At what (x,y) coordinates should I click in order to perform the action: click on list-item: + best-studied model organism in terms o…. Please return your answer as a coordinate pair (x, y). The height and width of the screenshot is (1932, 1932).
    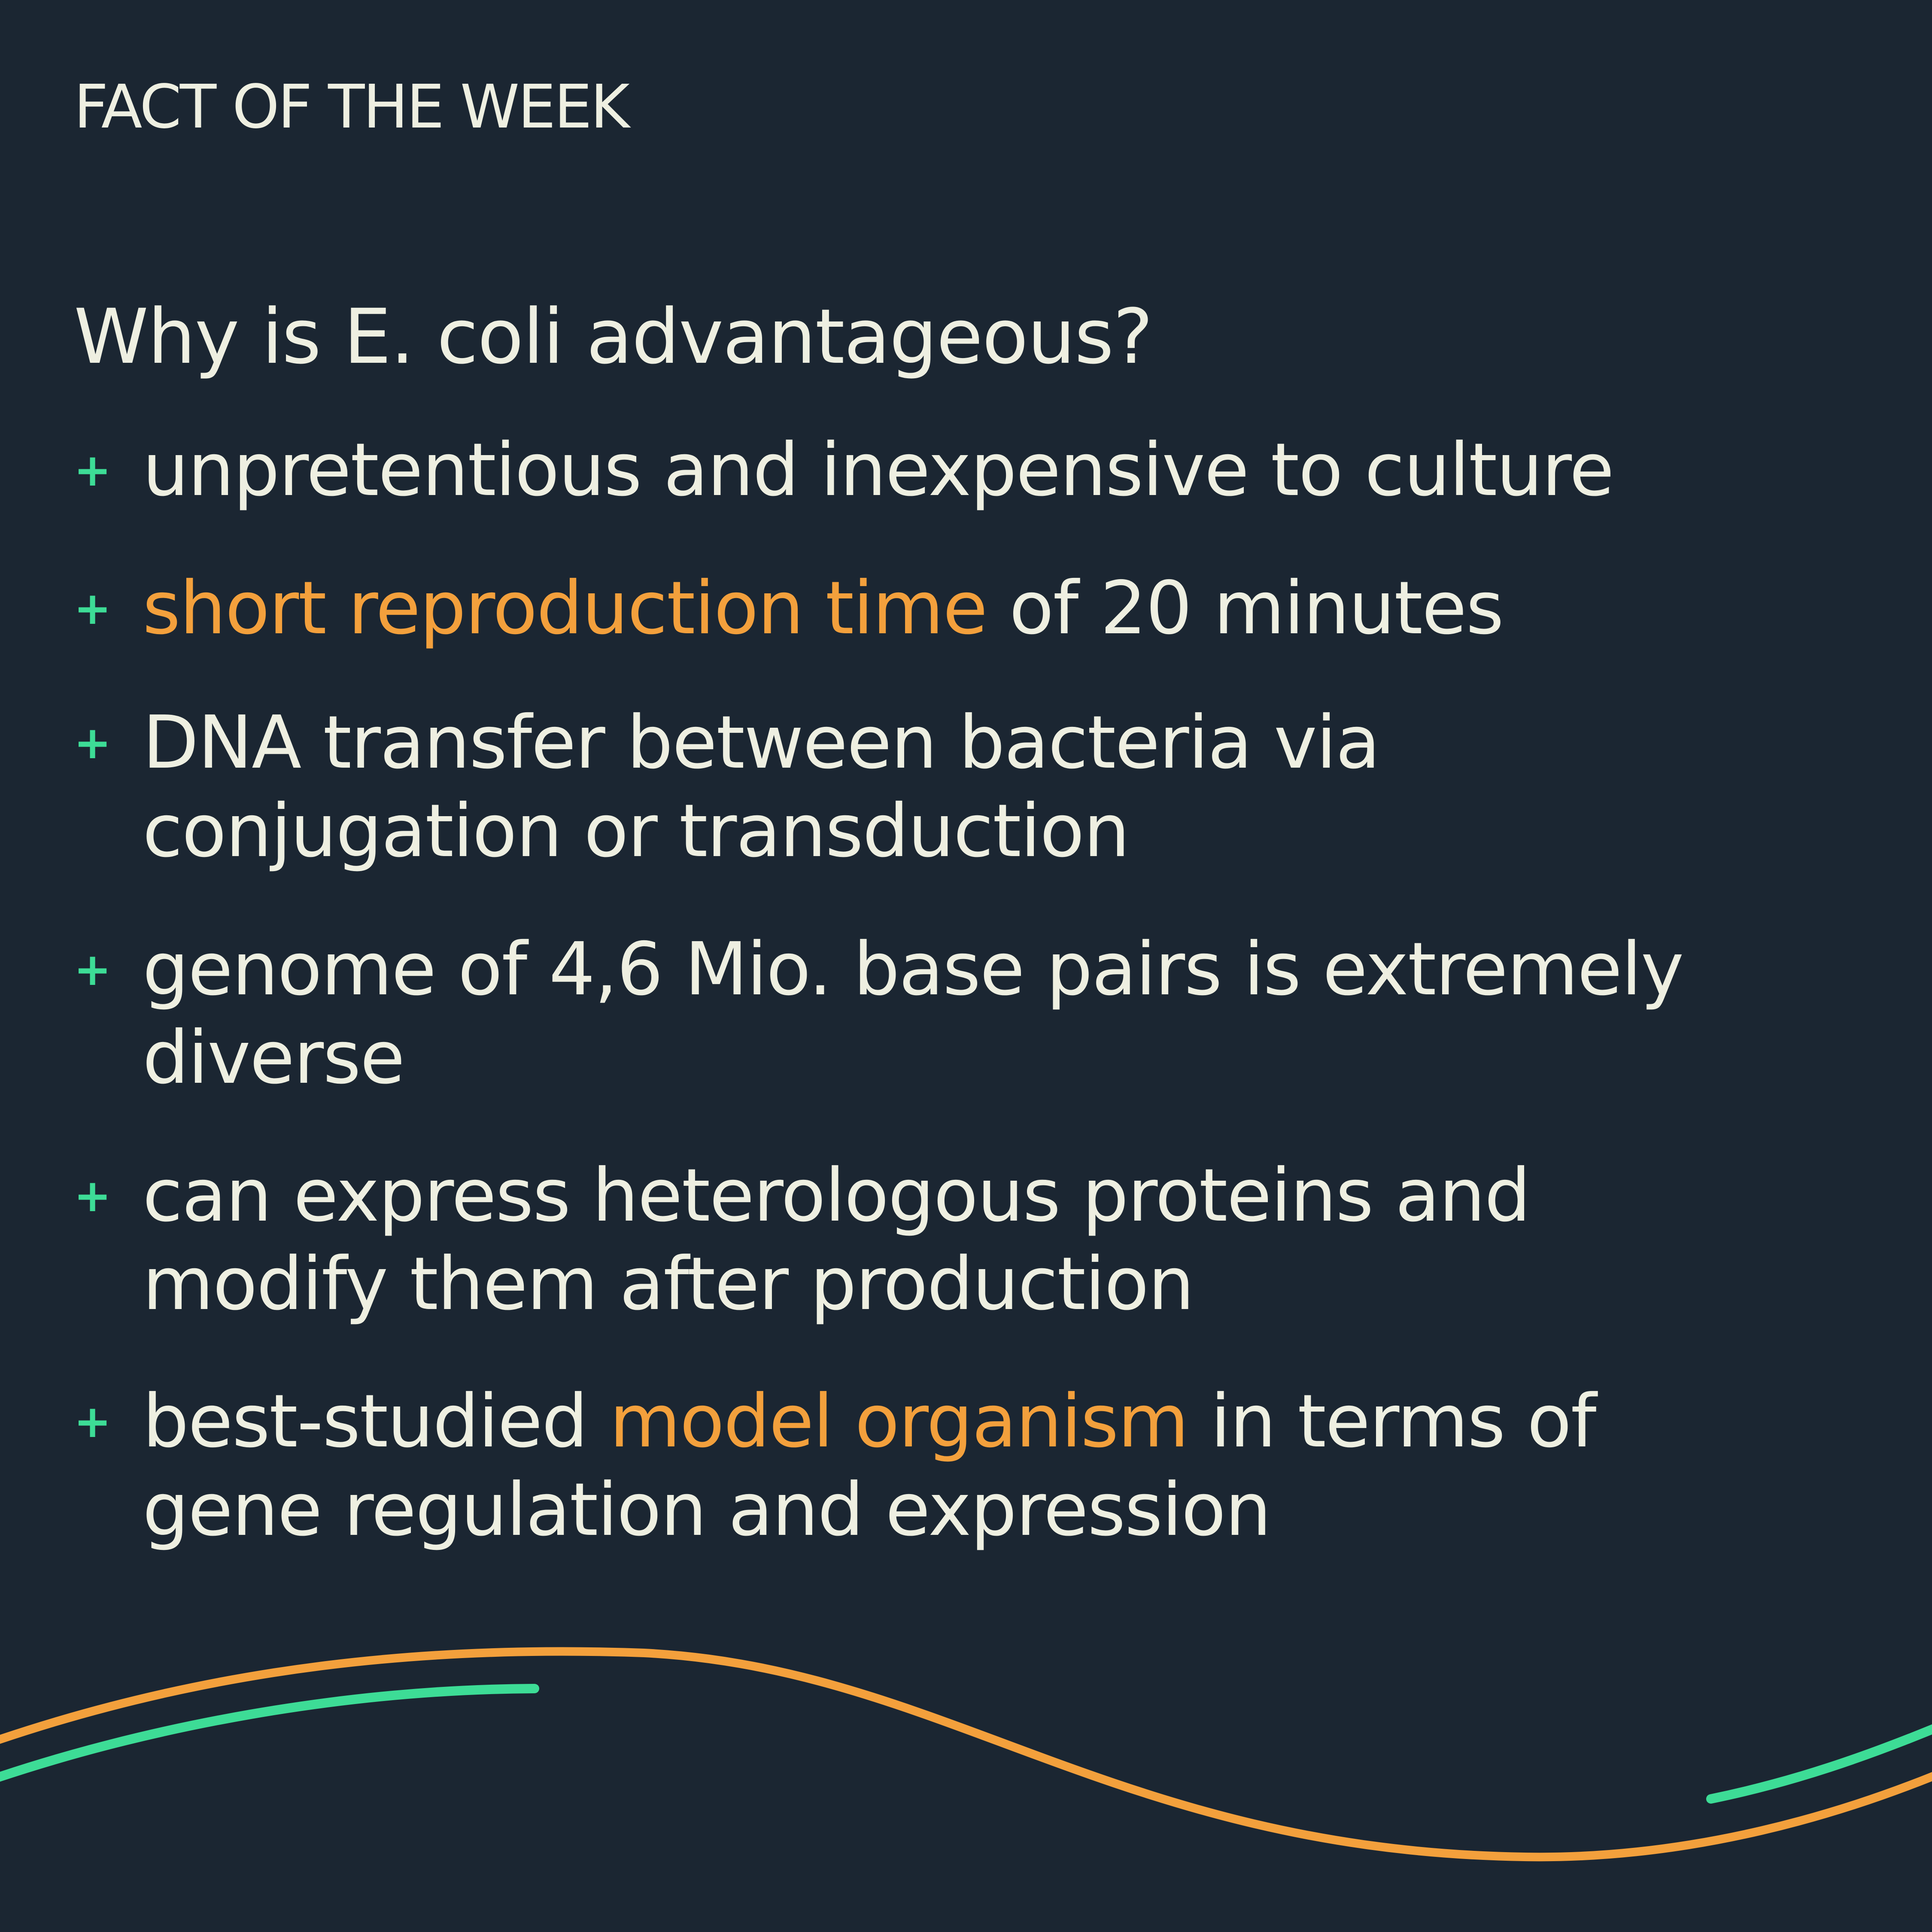
    Looking at the image, I should click on (976, 1466).